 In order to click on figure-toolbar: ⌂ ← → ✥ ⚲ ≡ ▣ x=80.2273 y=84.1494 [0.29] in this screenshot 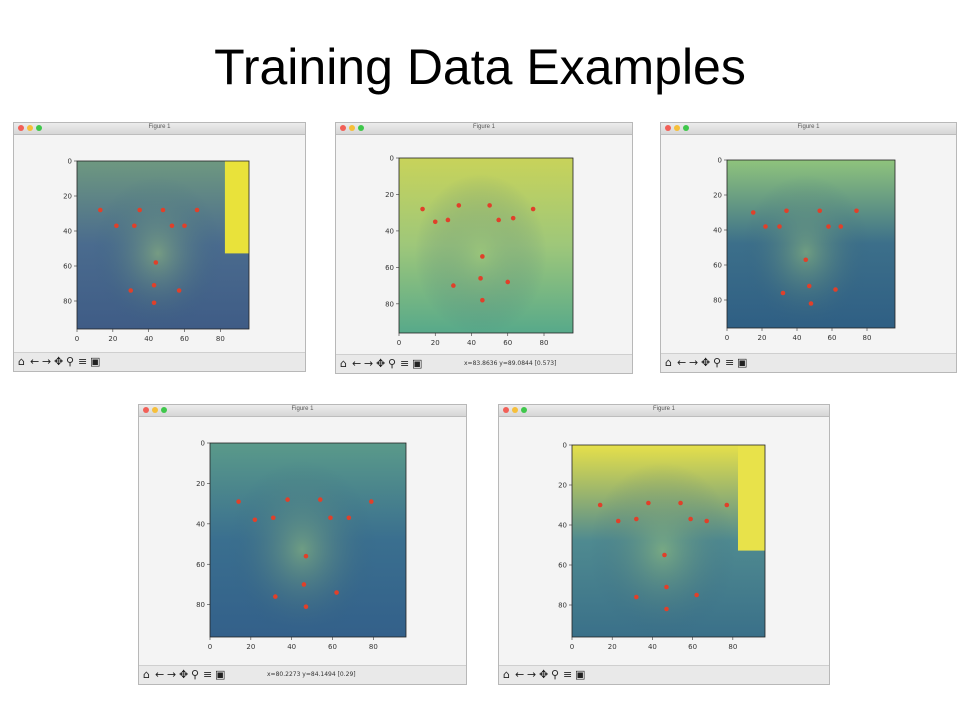, I will do `click(302, 674)`.